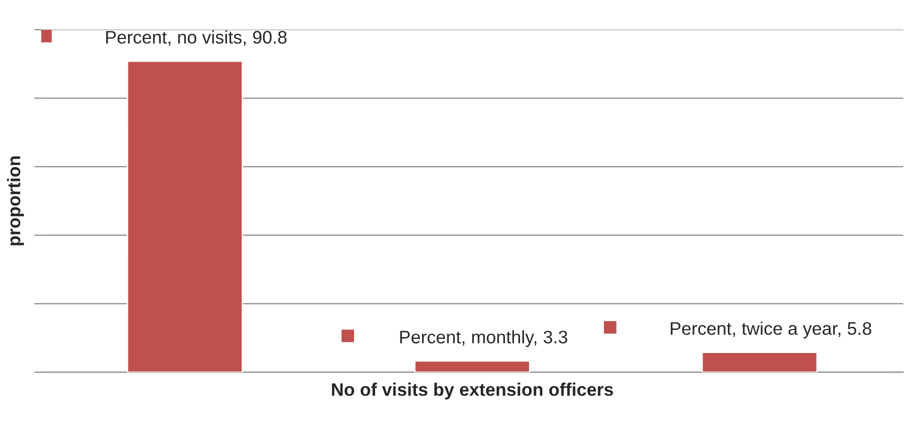 The width and height of the screenshot is (917, 423). Describe the element at coordinates (196, 38) in the screenshot. I see `data-label: Percent, no visits, 90.8` at that location.